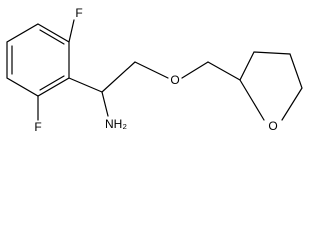  What do you see at coordinates (271, 86) in the screenshot?
I see `thf-ring` at bounding box center [271, 86].